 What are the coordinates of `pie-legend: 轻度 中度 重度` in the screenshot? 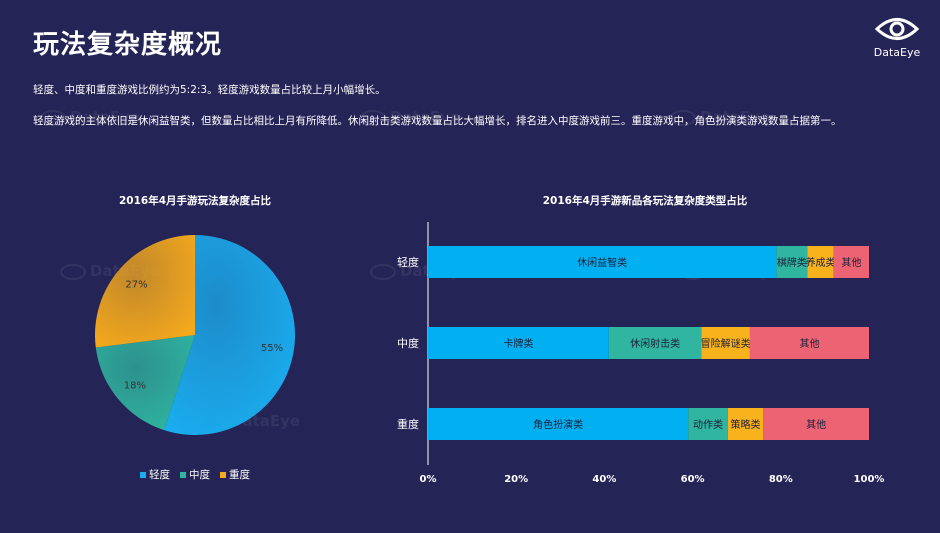 It's located at (195, 474).